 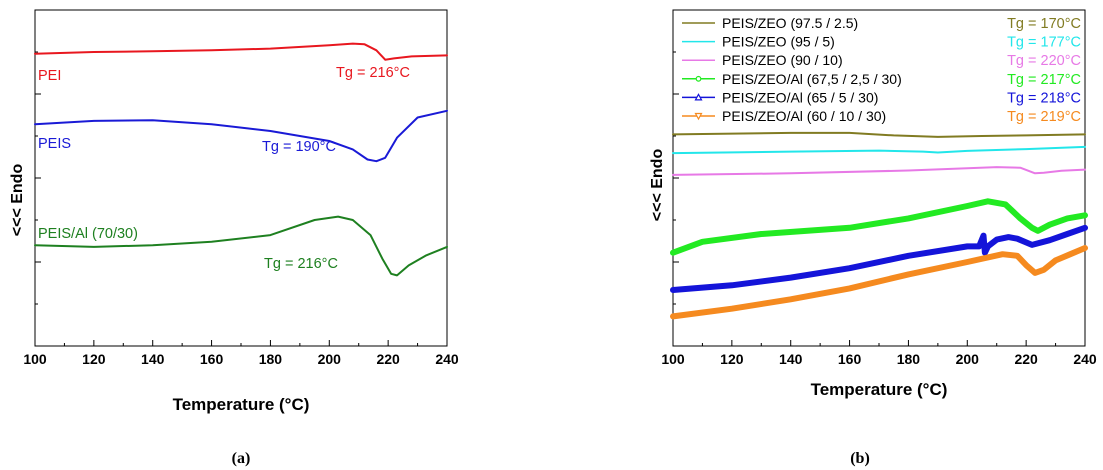 What do you see at coordinates (804, 116) in the screenshot?
I see `legend-entry-peis-zeo-al-60-10-30: PEIS/ZEO/Al (60 / 10 / 30)` at bounding box center [804, 116].